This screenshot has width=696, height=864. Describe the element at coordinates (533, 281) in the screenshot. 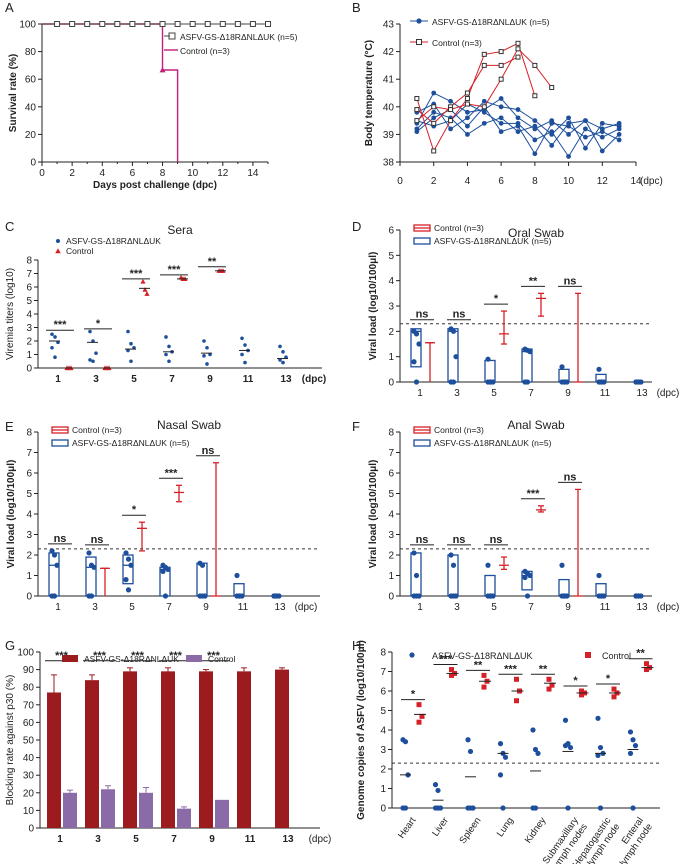

I see `panel-d-significance: **` at that location.